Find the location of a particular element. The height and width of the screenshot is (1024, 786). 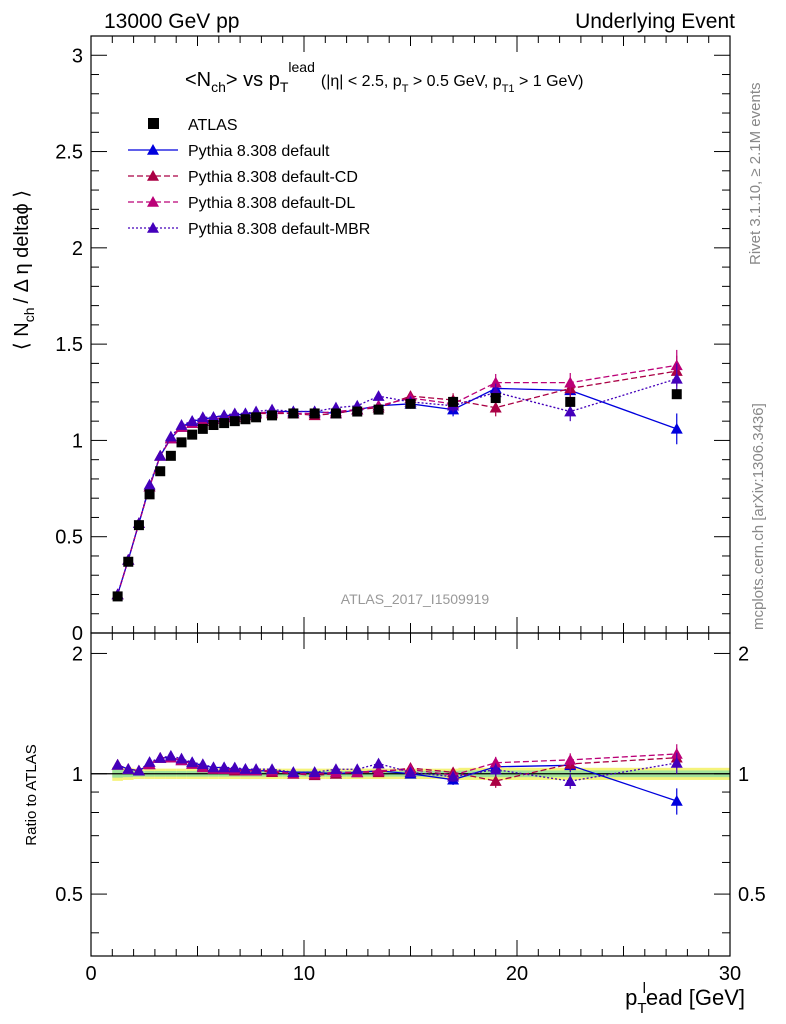

x-tick-label: 20 is located at coordinates (517, 974).